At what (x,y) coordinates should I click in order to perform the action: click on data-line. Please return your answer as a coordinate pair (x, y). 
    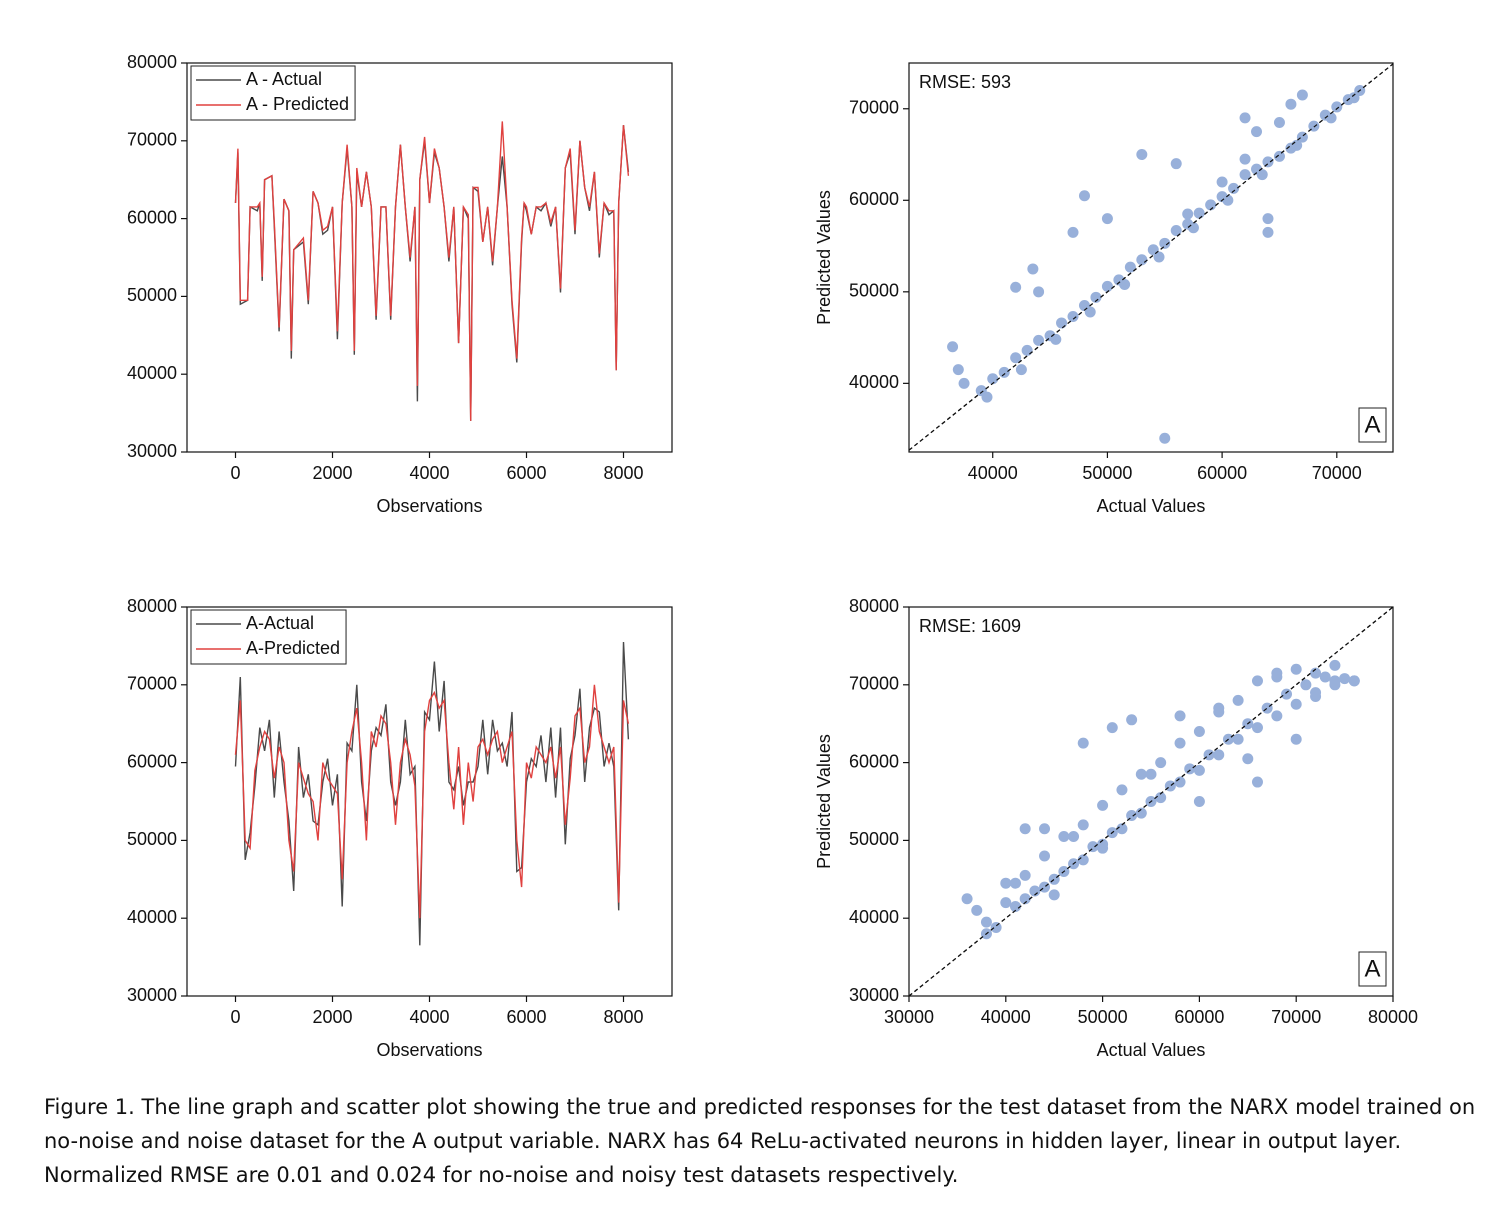
    Looking at the image, I should click on (432, 271).